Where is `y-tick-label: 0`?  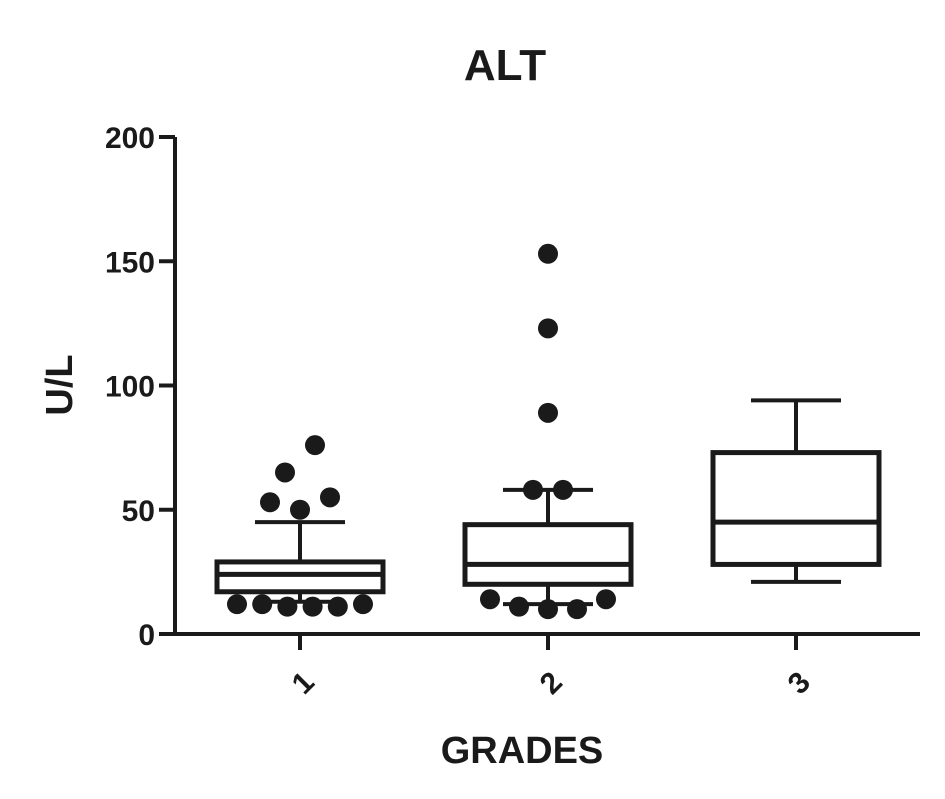 y-tick-label: 0 is located at coordinates (146, 635).